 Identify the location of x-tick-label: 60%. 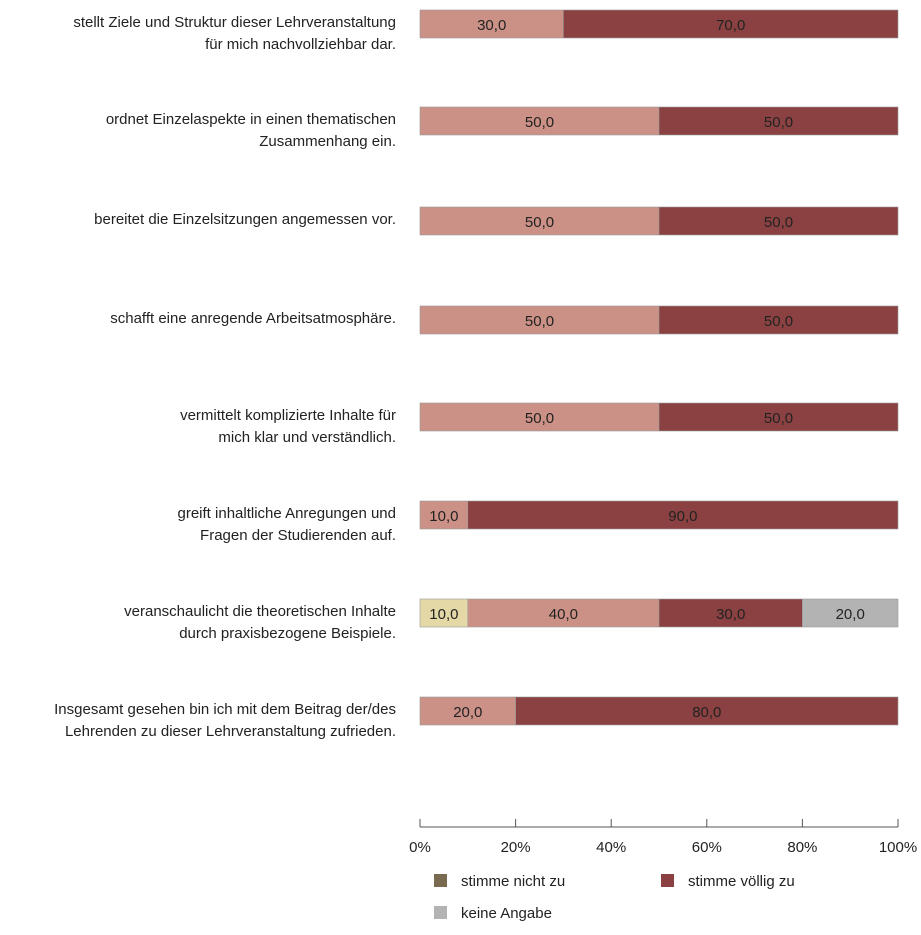
(707, 847).